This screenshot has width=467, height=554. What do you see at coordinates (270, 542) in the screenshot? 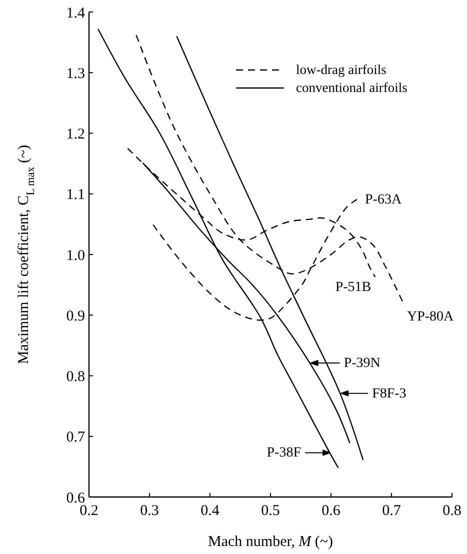
I see `x-axis-title: Mach number, M (~)` at bounding box center [270, 542].